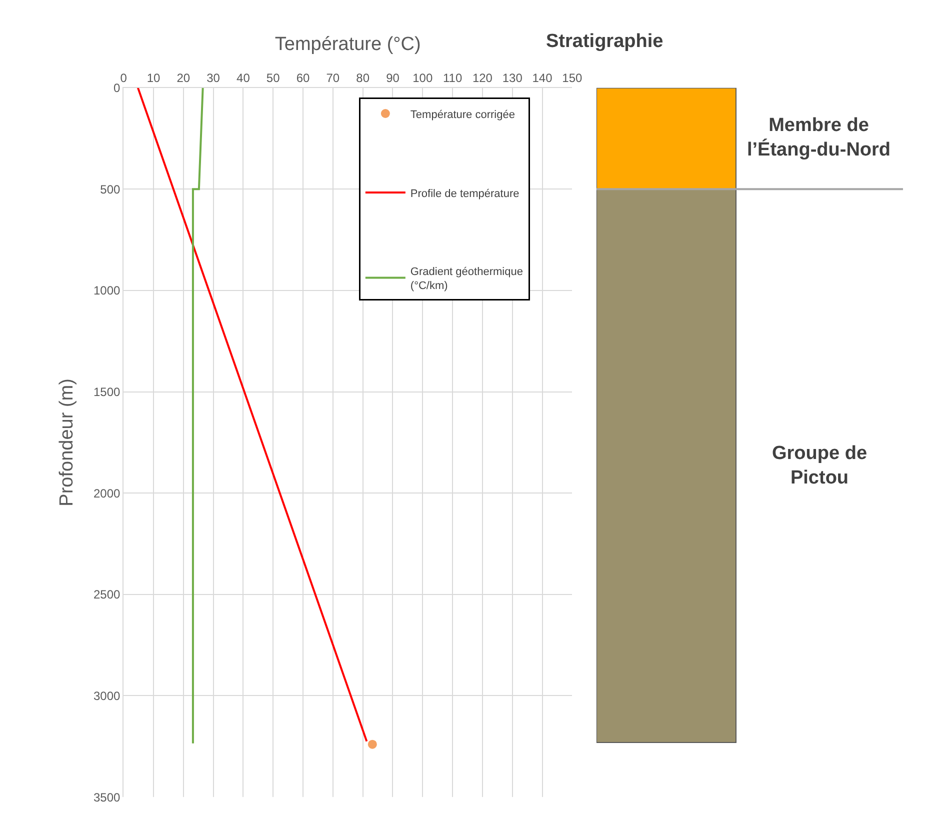 Image resolution: width=932 pixels, height=839 pixels. Describe the element at coordinates (153, 78) in the screenshot. I see `x-tick-label: 10` at that location.